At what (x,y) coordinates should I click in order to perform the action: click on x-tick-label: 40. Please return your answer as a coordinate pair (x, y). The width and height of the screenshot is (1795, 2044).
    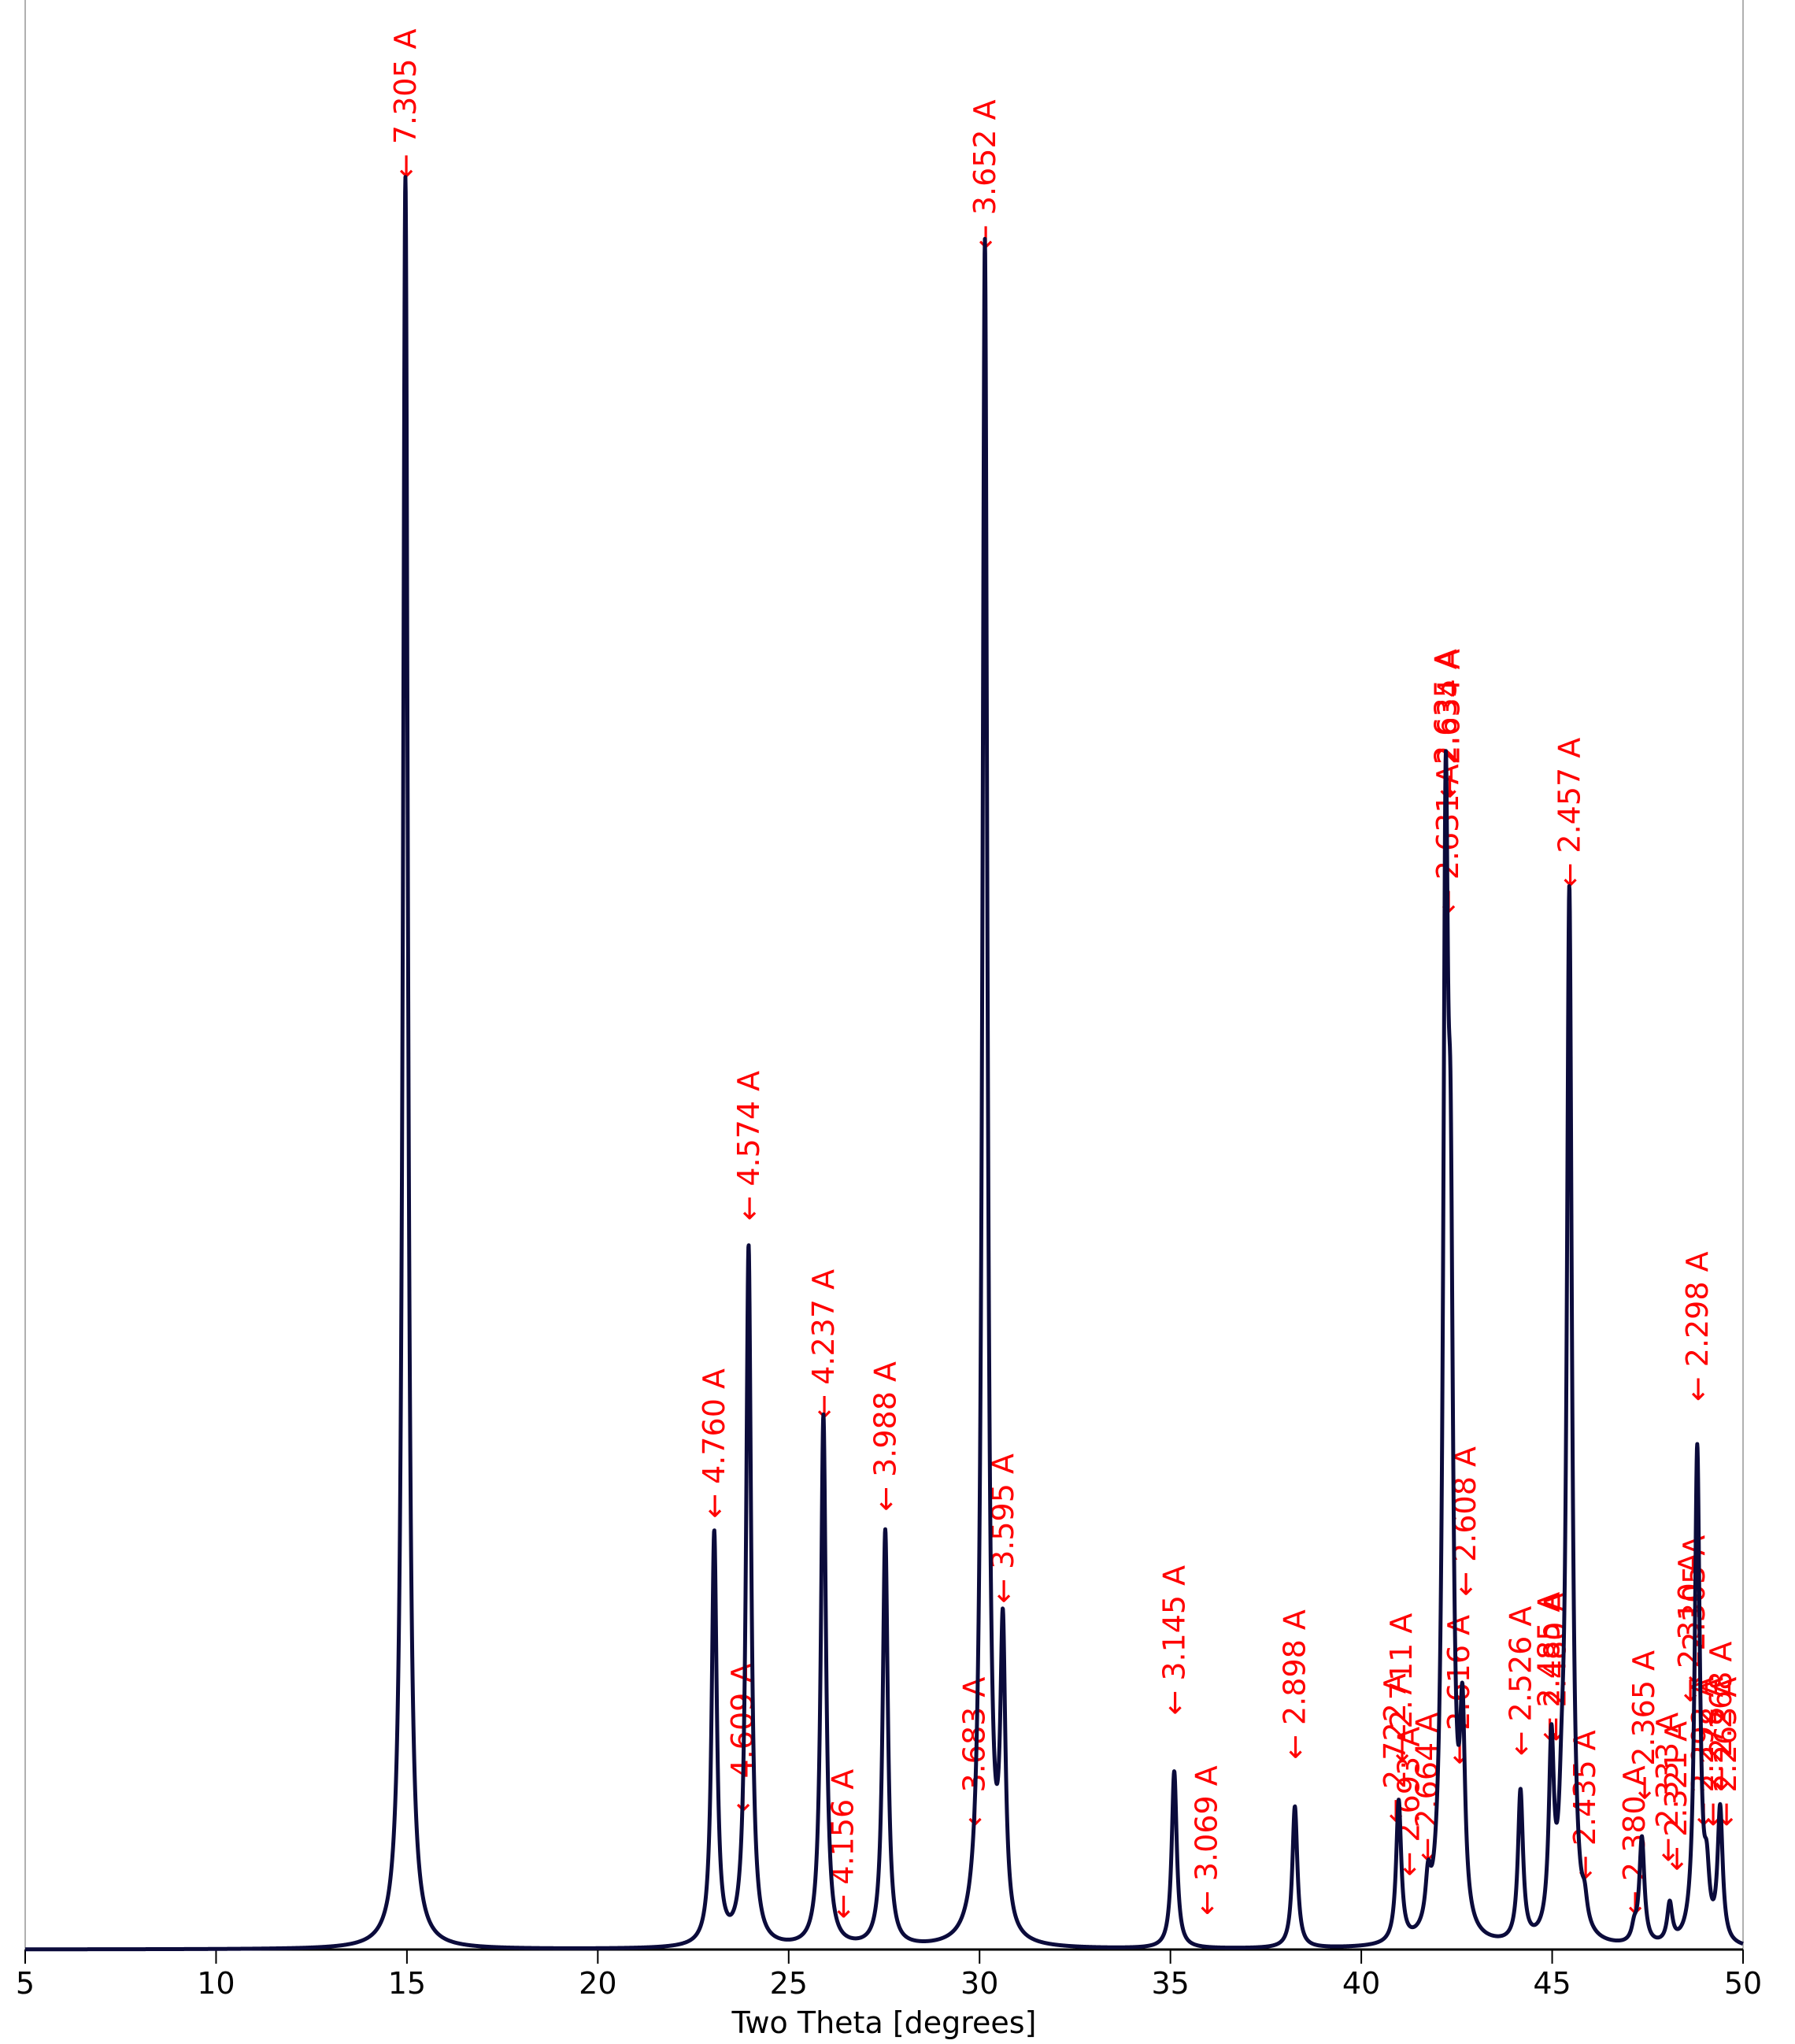
    Looking at the image, I should click on (1361, 1984).